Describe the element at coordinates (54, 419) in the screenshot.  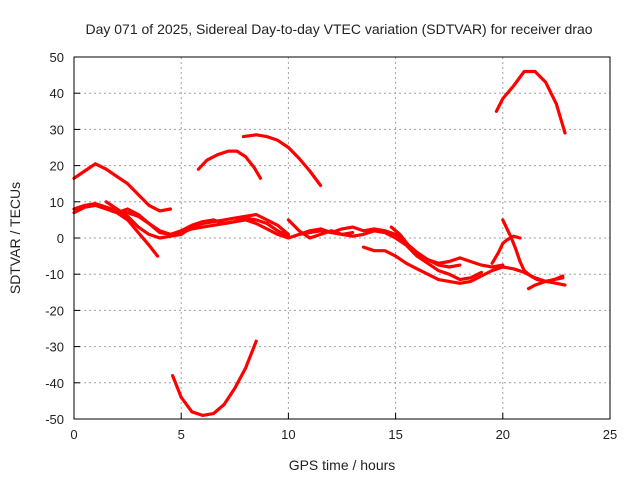
I see `y-tick-label: -50` at that location.